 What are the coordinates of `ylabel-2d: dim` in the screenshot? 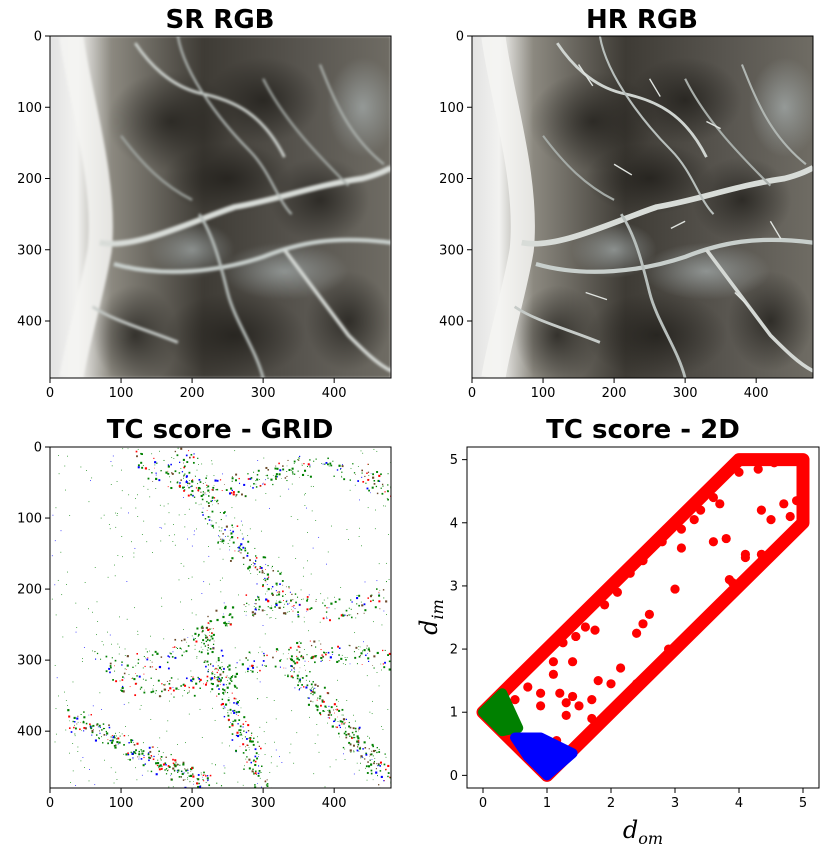 It's located at (431, 617).